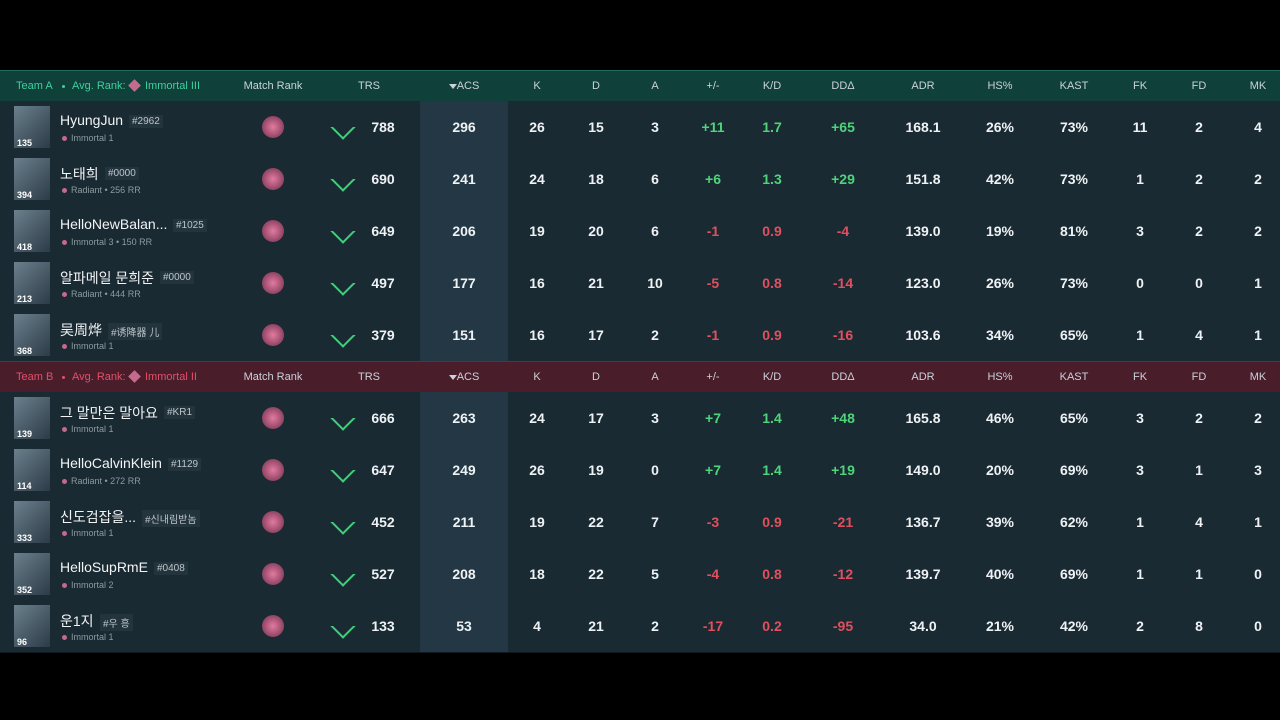  Describe the element at coordinates (655, 377) in the screenshot. I see `column-header: A` at that location.